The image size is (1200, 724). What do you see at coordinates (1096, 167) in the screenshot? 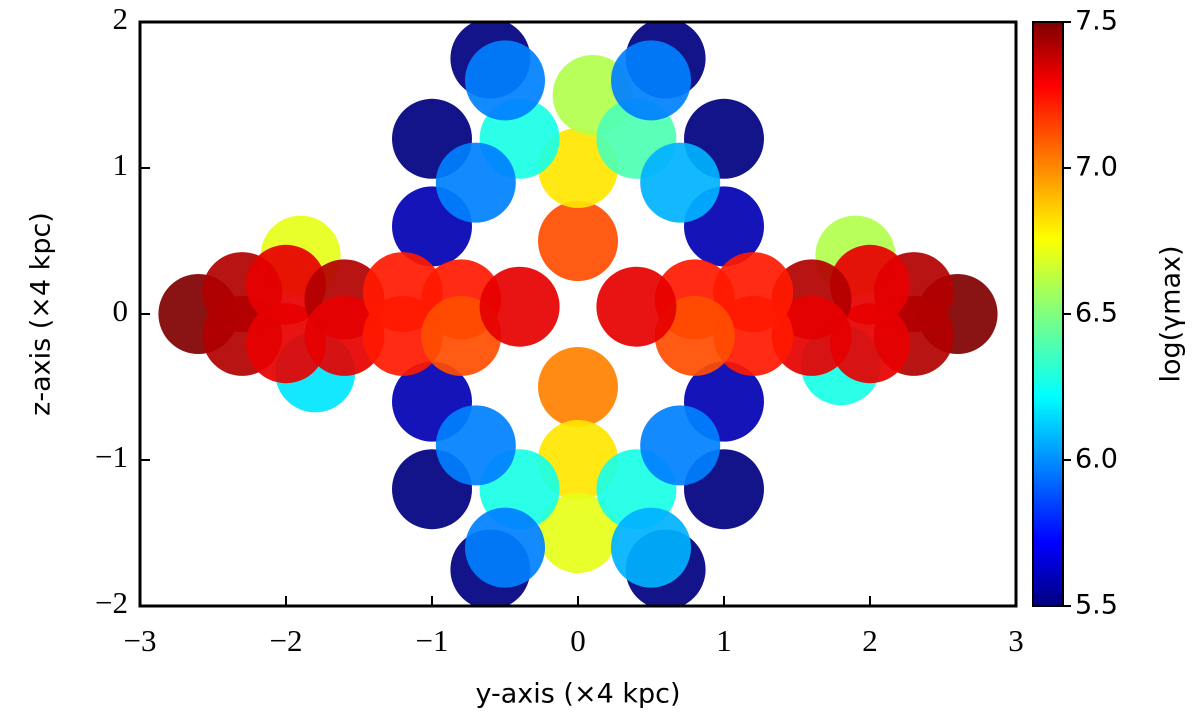
I see `colorbar-tick-label: 7.0` at bounding box center [1096, 167].